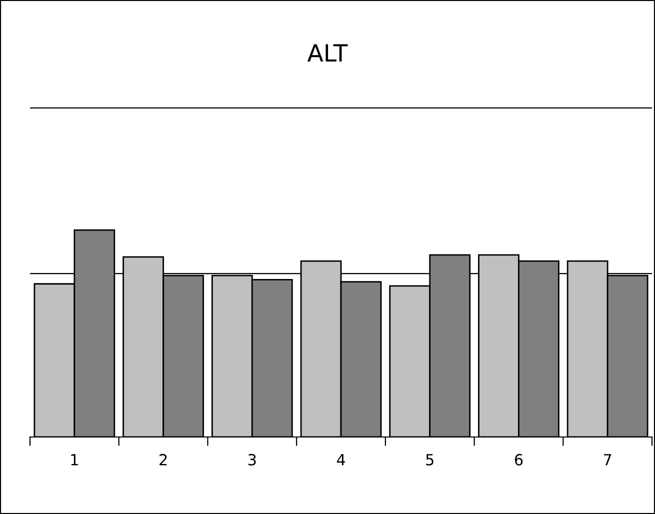  Describe the element at coordinates (341, 460) in the screenshot. I see `x-tick-label: 4` at that location.